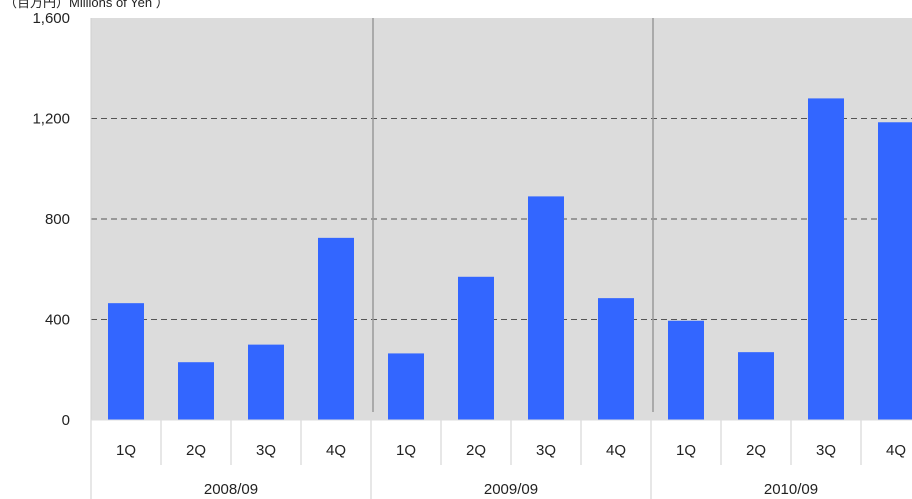 The width and height of the screenshot is (912, 499). I want to click on x-group-label: 2009/09, so click(511, 489).